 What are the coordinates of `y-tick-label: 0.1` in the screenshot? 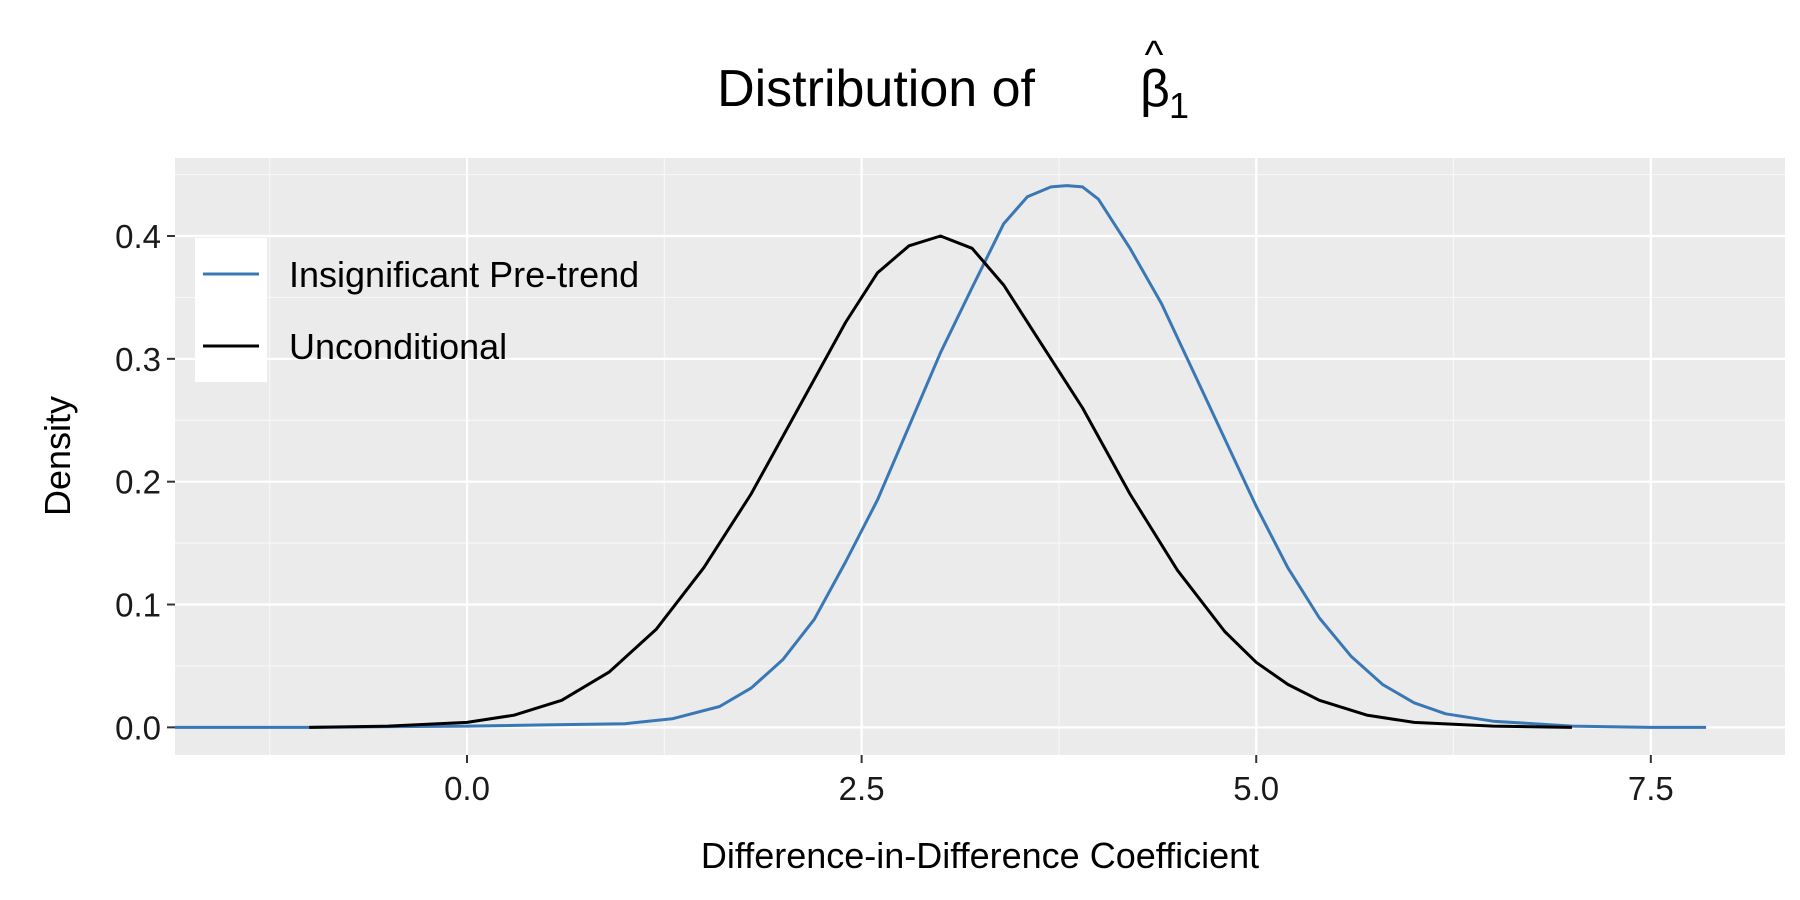 It's located at (138, 605).